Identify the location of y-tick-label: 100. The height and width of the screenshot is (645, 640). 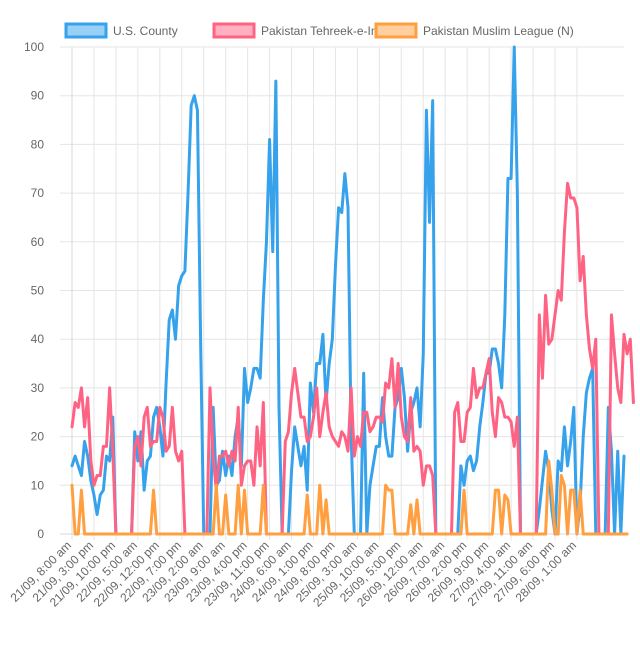
(34, 47).